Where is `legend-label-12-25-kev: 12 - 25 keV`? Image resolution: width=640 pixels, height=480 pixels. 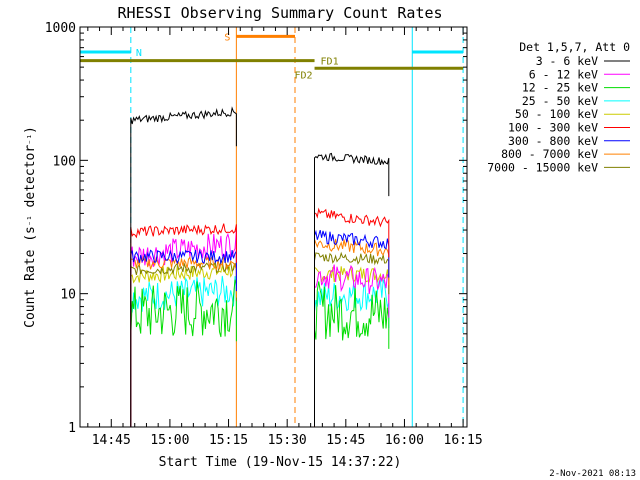
legend-label-12-25-kev: 12 - 25 keV is located at coordinates (560, 88).